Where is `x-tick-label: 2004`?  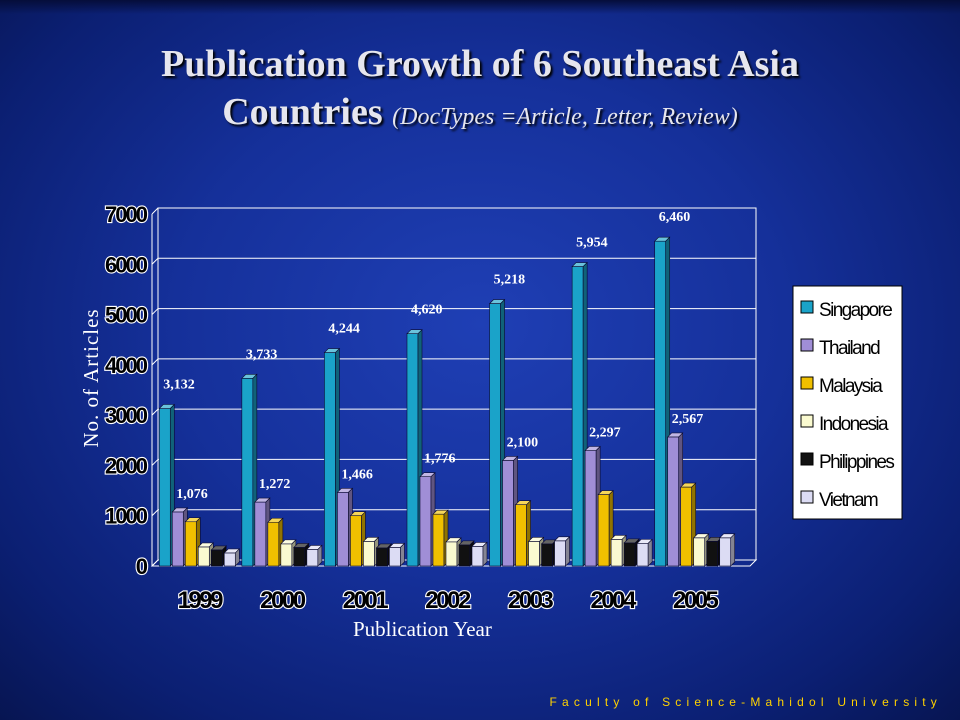
x-tick-label: 2004 is located at coordinates (613, 600).